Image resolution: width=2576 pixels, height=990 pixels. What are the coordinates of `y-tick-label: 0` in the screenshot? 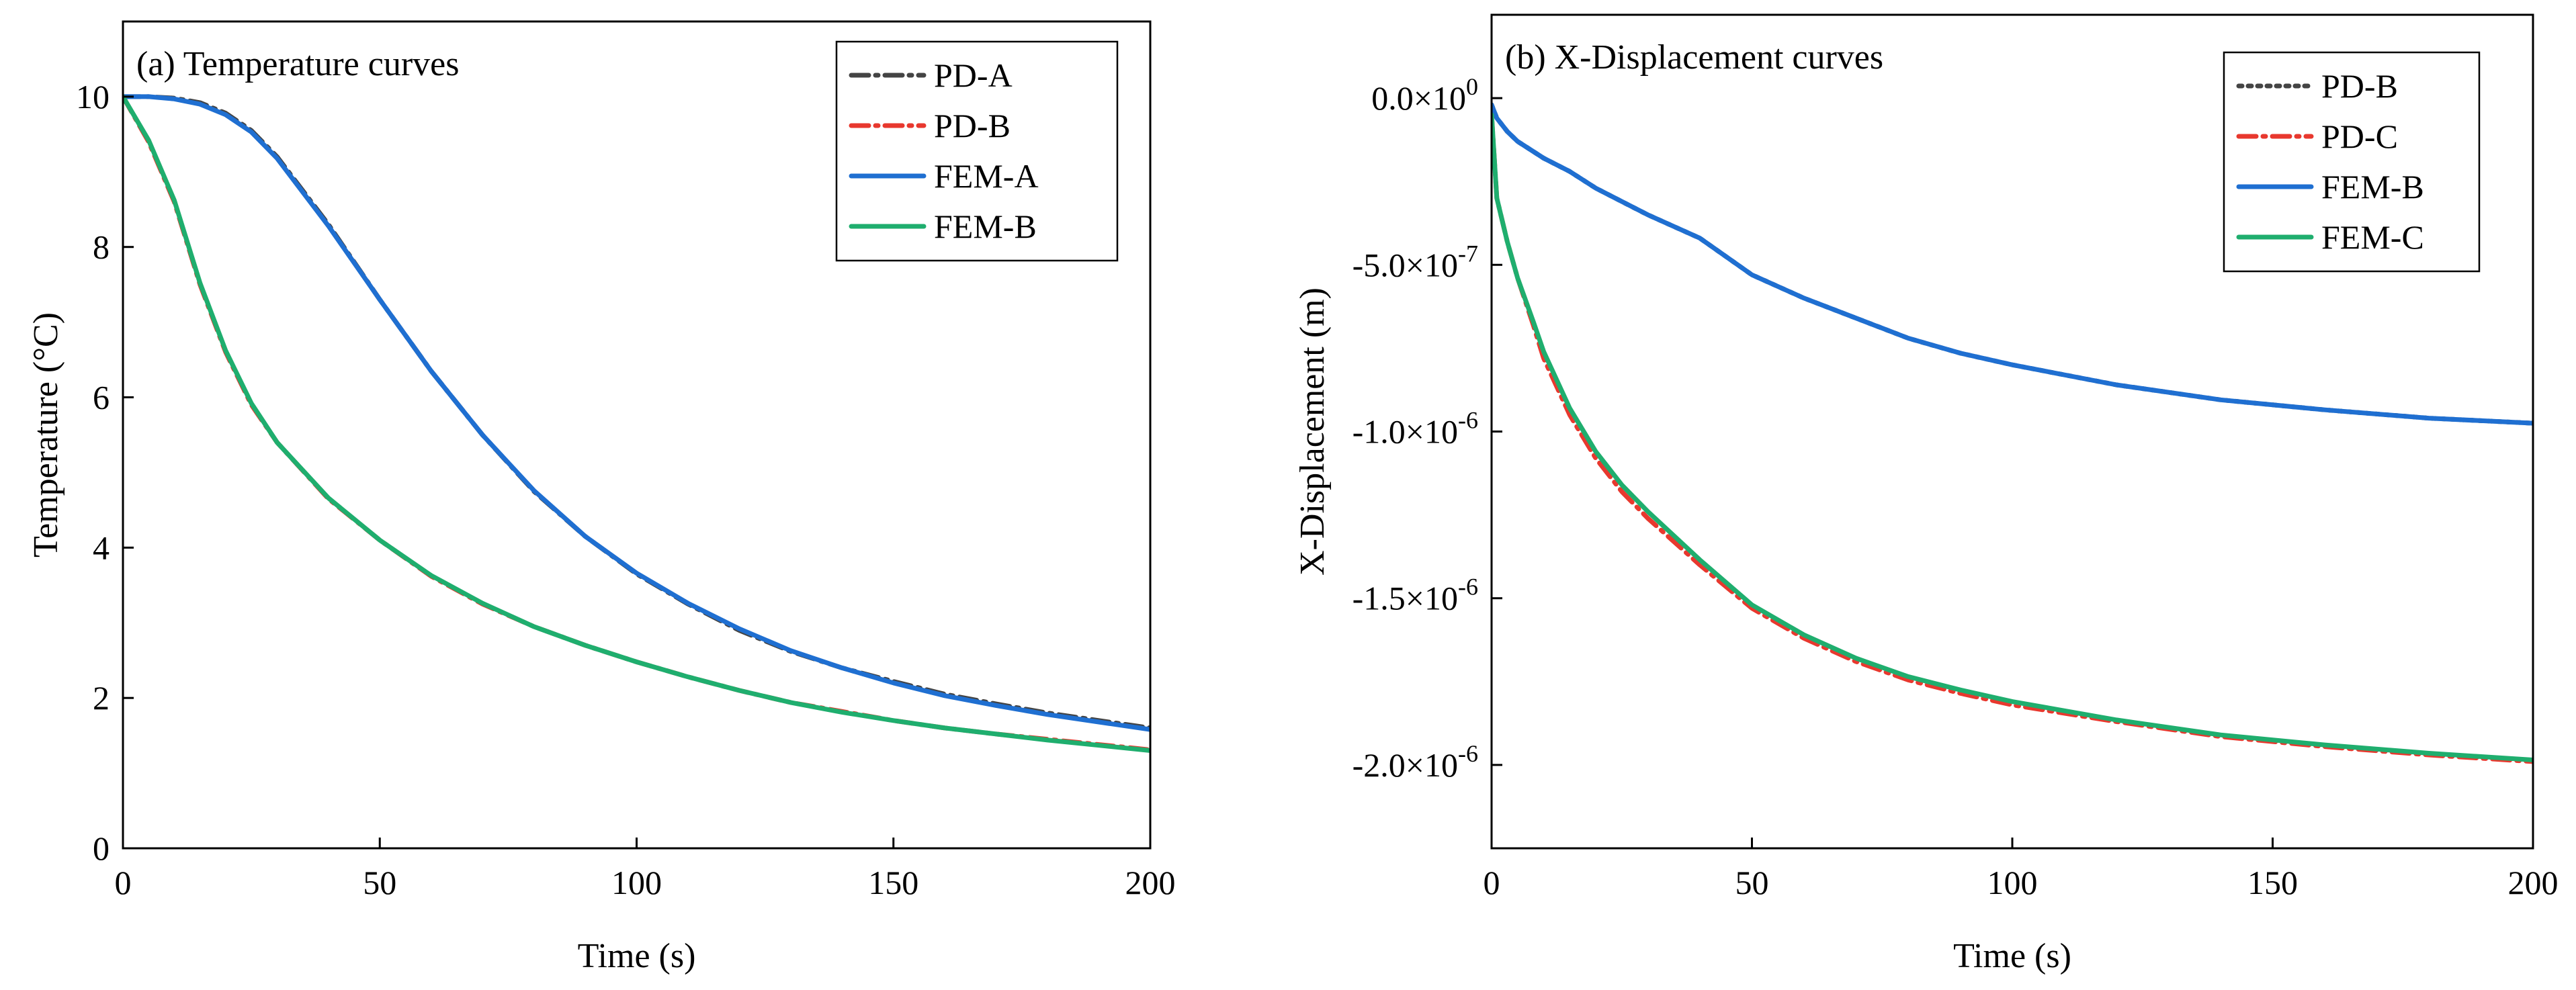 It's located at (101, 848).